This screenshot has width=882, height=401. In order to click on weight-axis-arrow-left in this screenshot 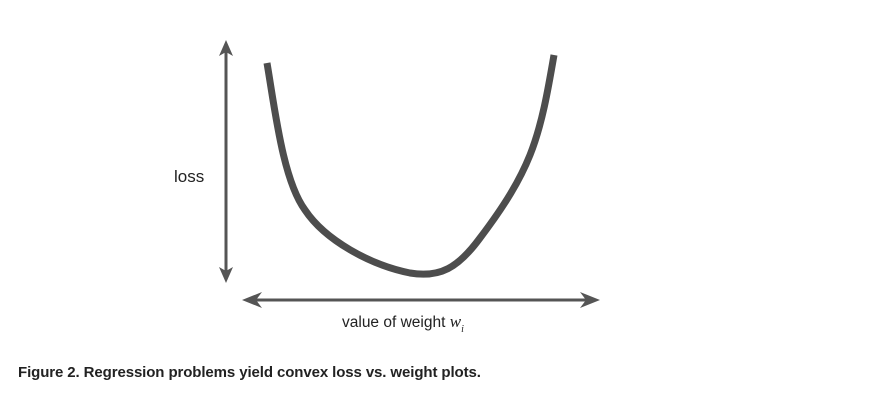, I will do `click(252, 300)`.